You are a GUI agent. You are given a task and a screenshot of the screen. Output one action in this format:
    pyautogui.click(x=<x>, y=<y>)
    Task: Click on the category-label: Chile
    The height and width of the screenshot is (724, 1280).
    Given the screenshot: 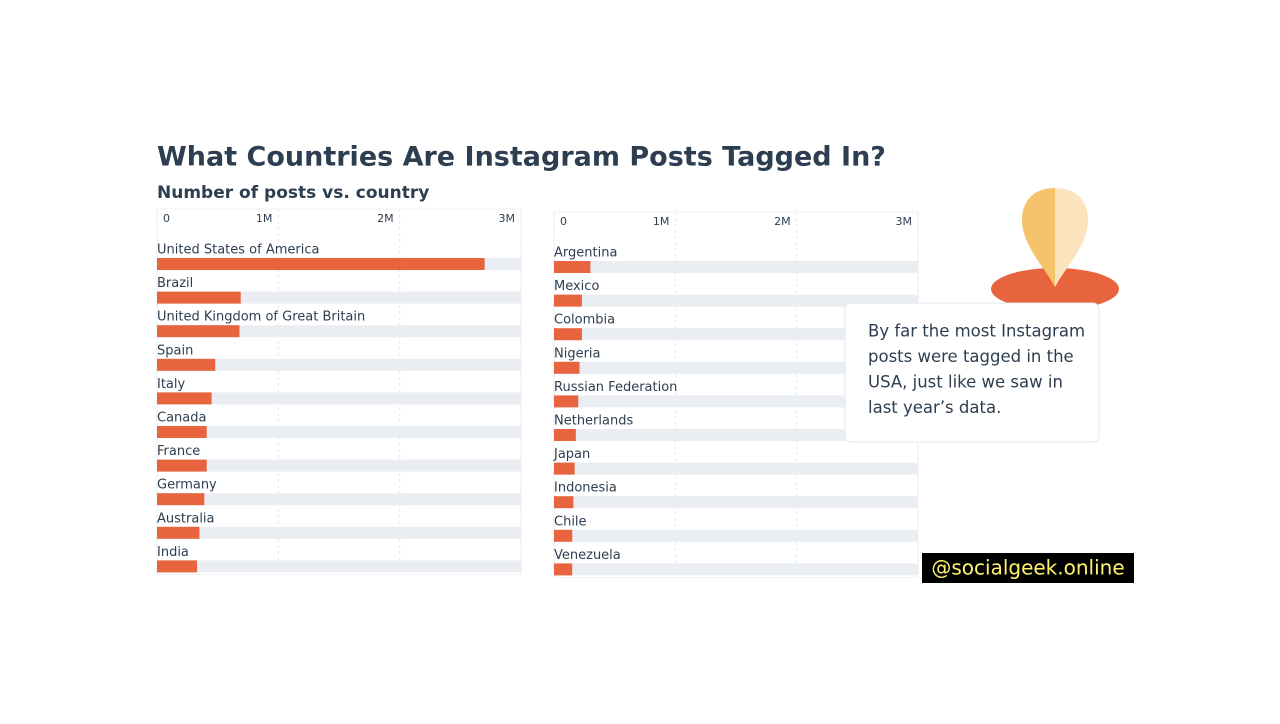 What is the action you would take?
    pyautogui.click(x=570, y=521)
    